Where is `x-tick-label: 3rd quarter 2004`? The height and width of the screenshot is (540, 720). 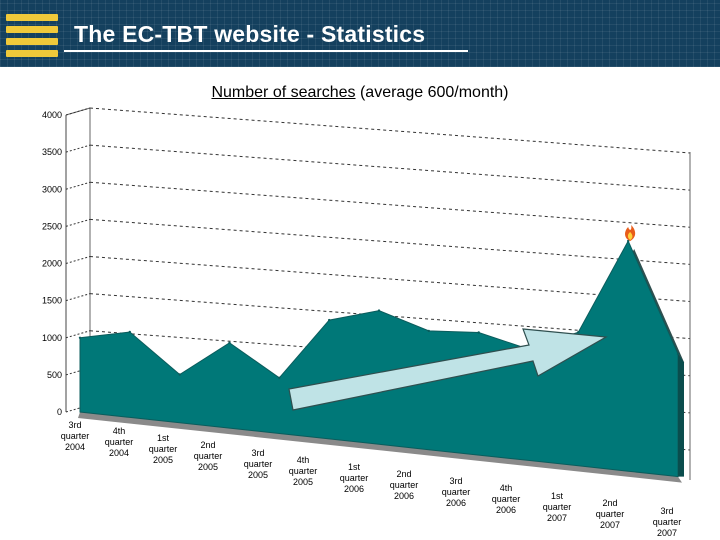 x-tick-label: 3rd quarter 2004 is located at coordinates (75, 436).